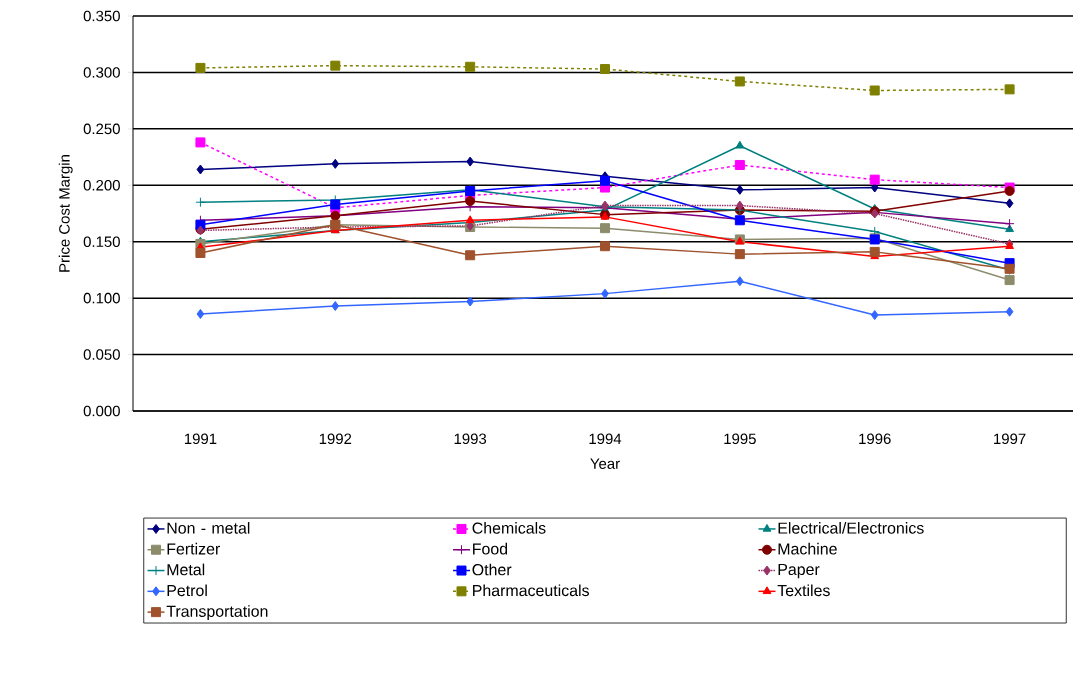  Describe the element at coordinates (101, 241) in the screenshot. I see `y-tick-label: 0.150` at that location.